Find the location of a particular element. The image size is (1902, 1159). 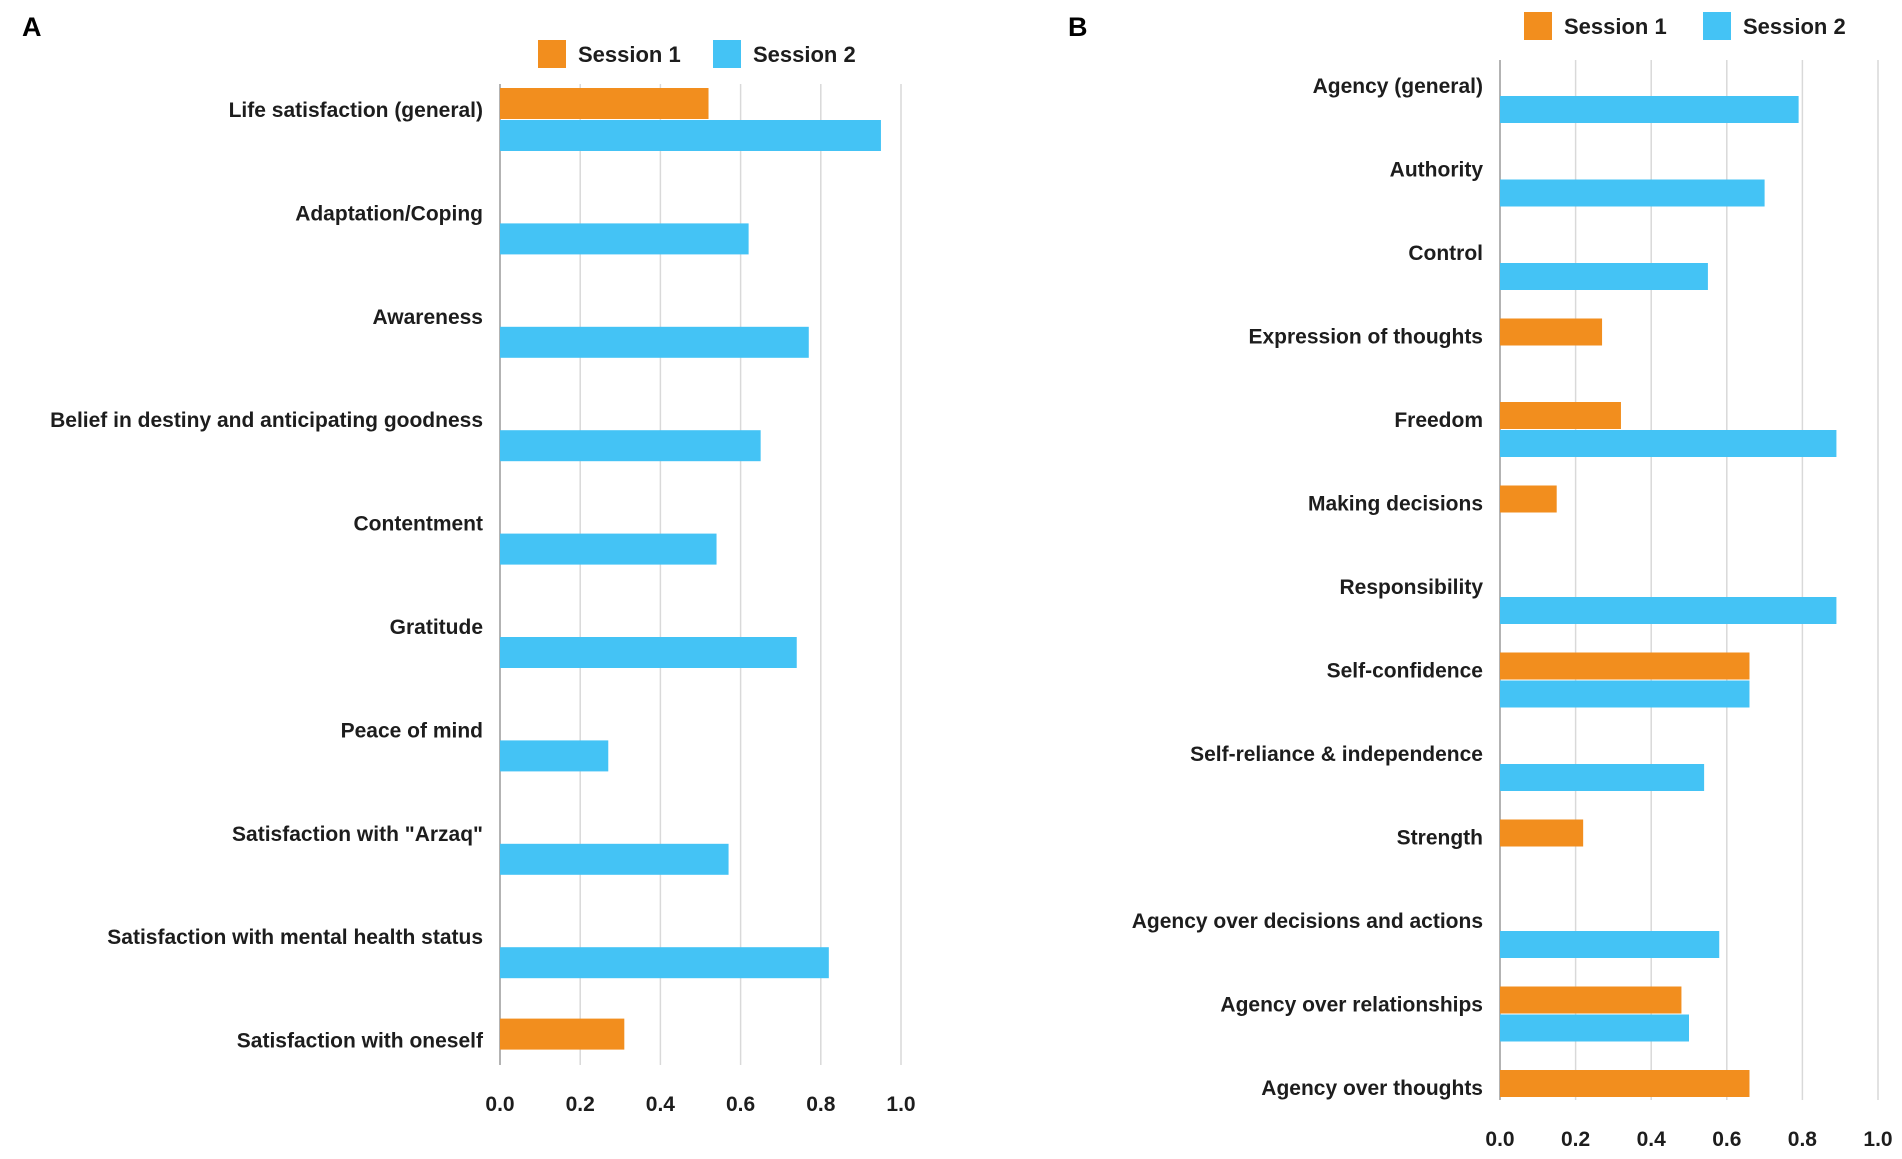

category-label: Adaptation/Coping is located at coordinates (389, 213).